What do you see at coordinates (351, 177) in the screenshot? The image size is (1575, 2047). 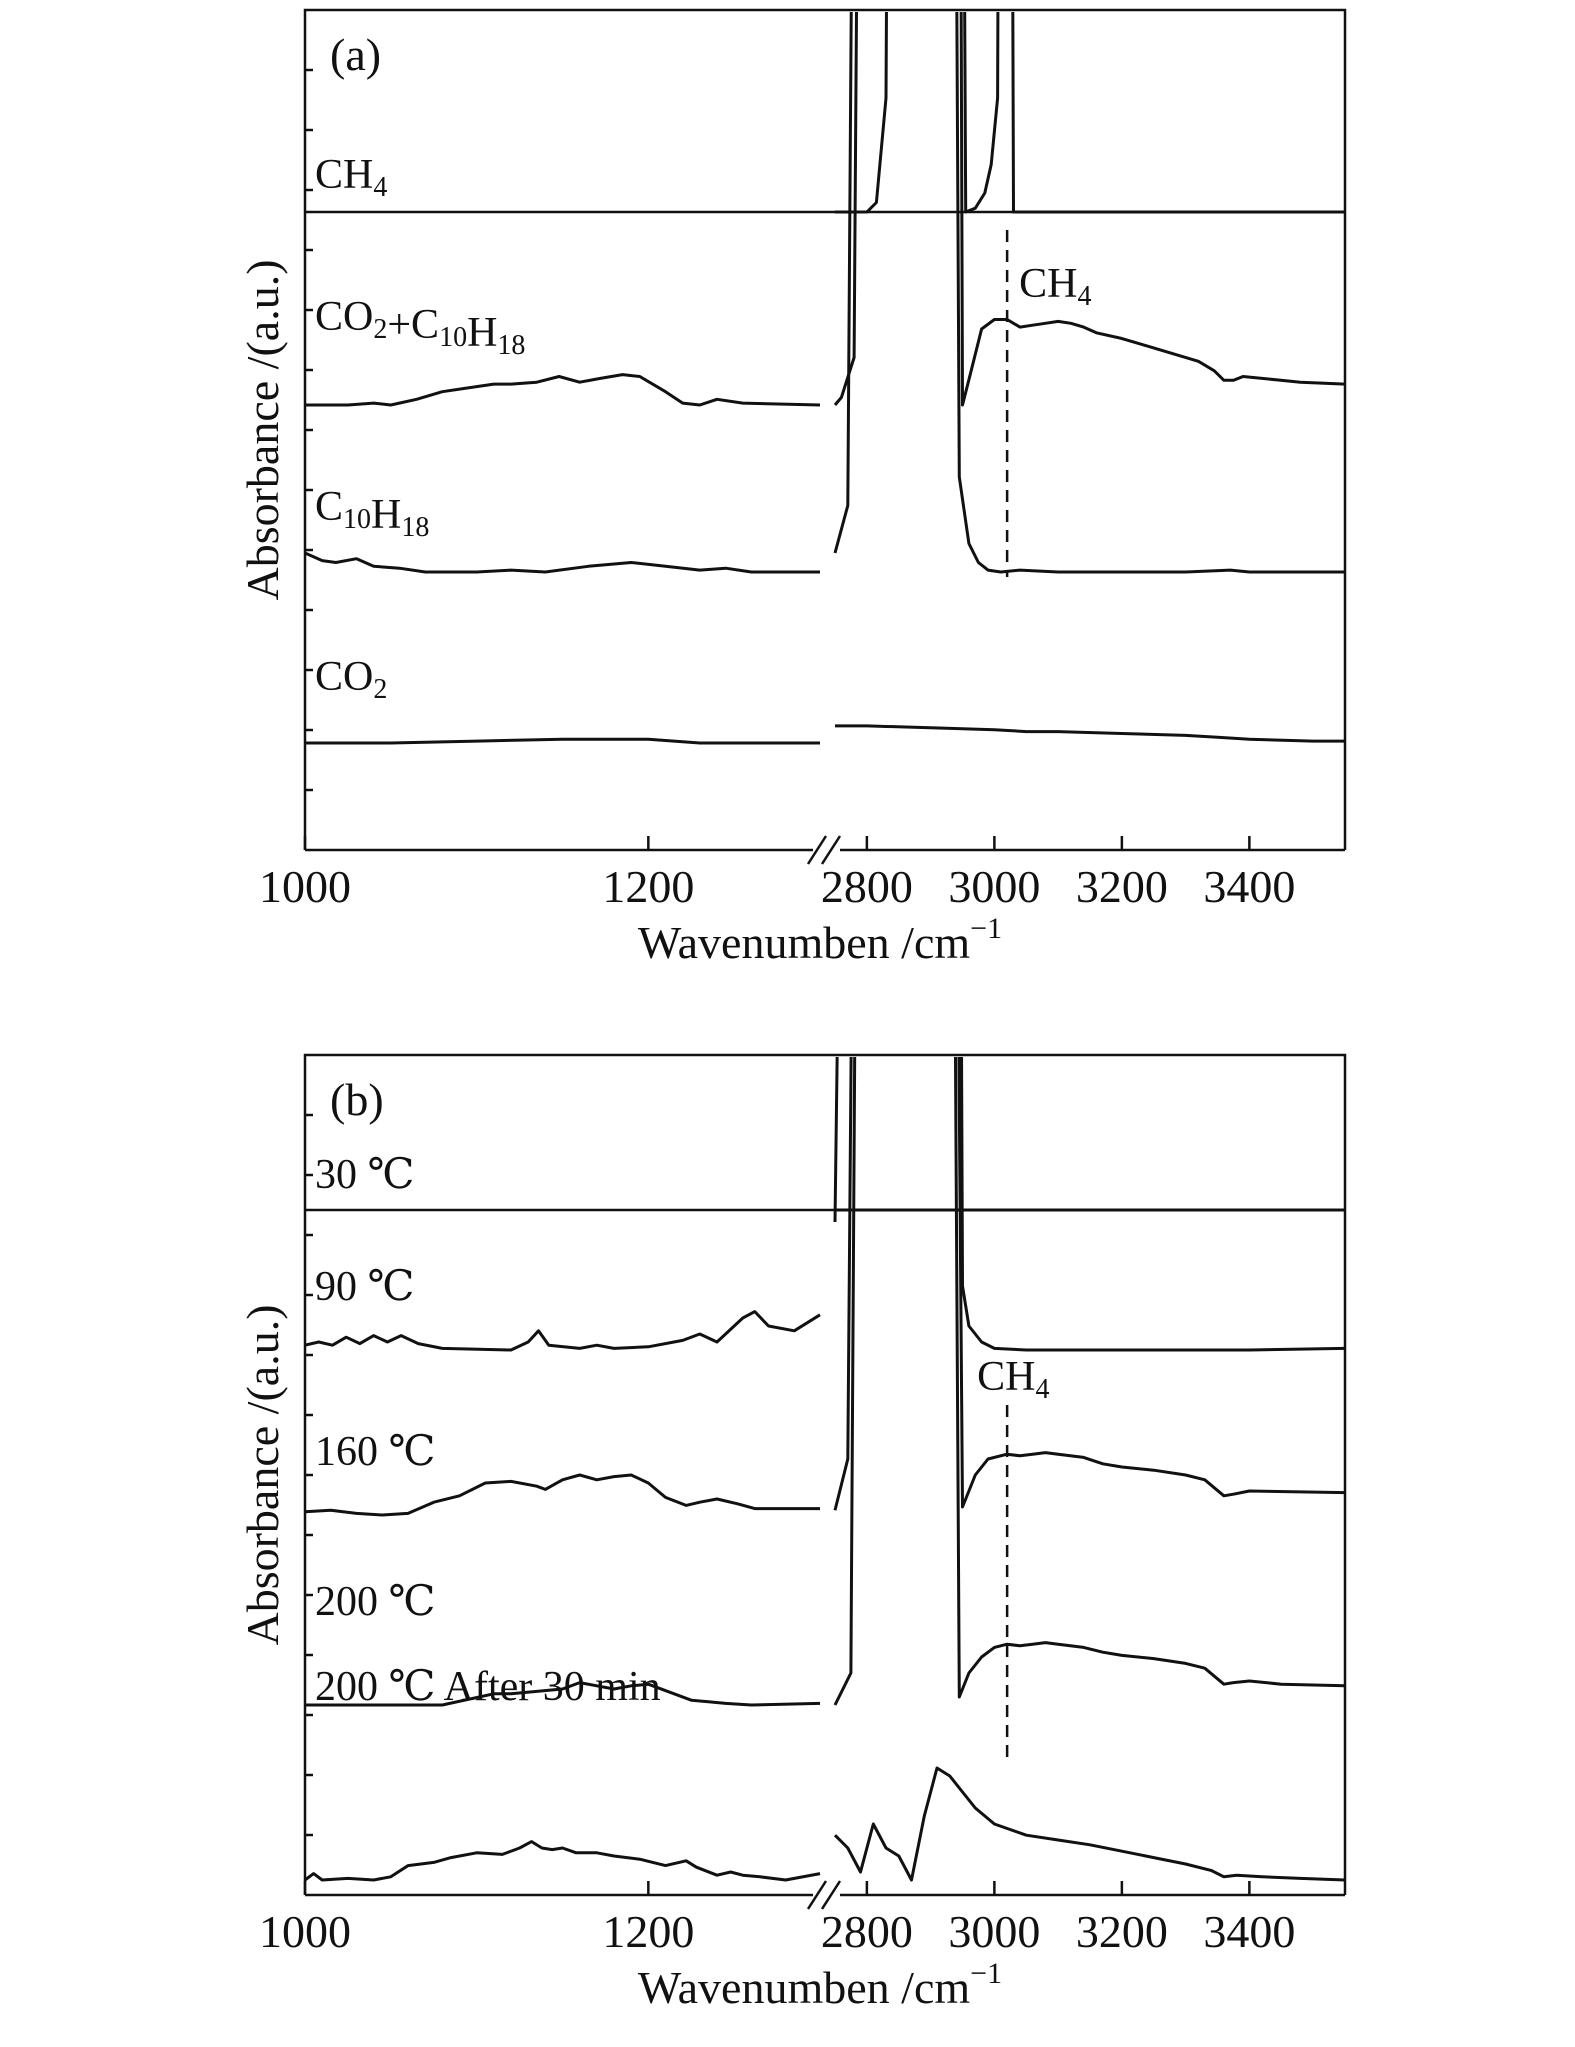 I see `series-label: CH4` at bounding box center [351, 177].